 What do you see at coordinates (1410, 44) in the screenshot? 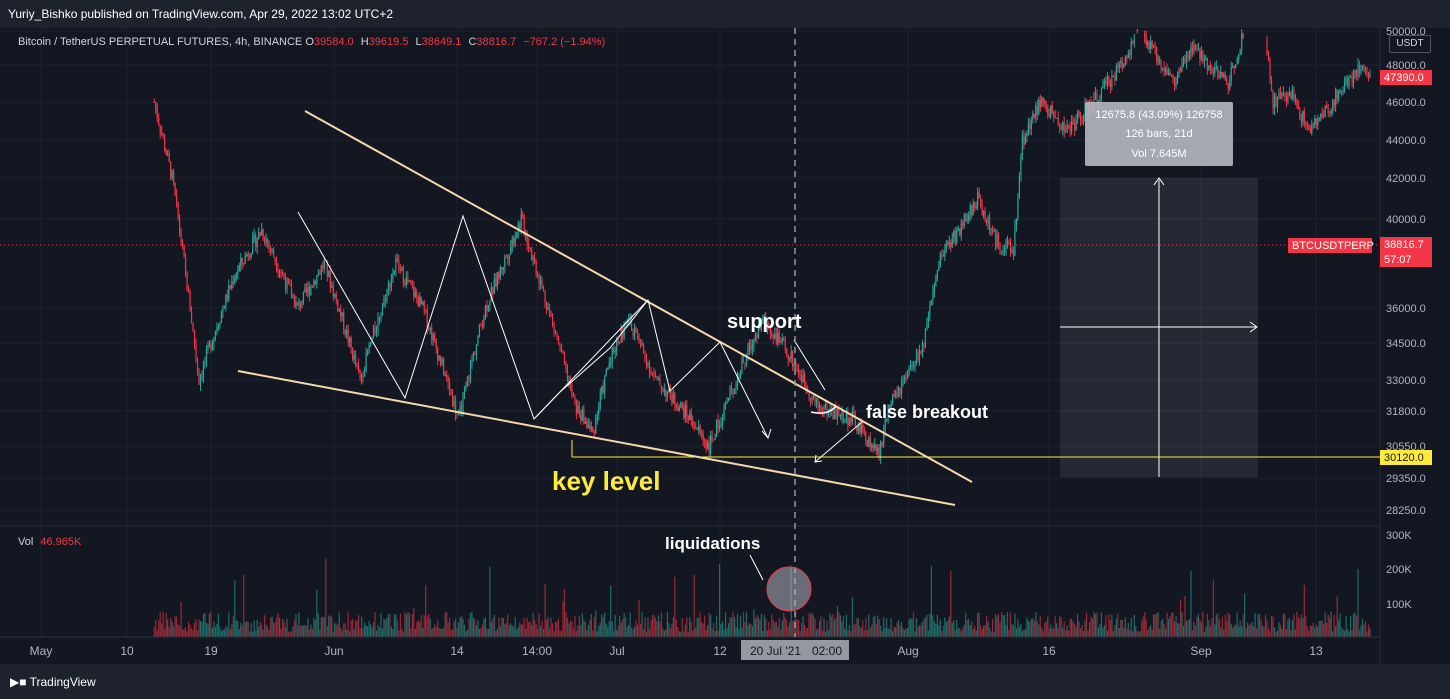
I see `currency-button: USDT` at bounding box center [1410, 44].